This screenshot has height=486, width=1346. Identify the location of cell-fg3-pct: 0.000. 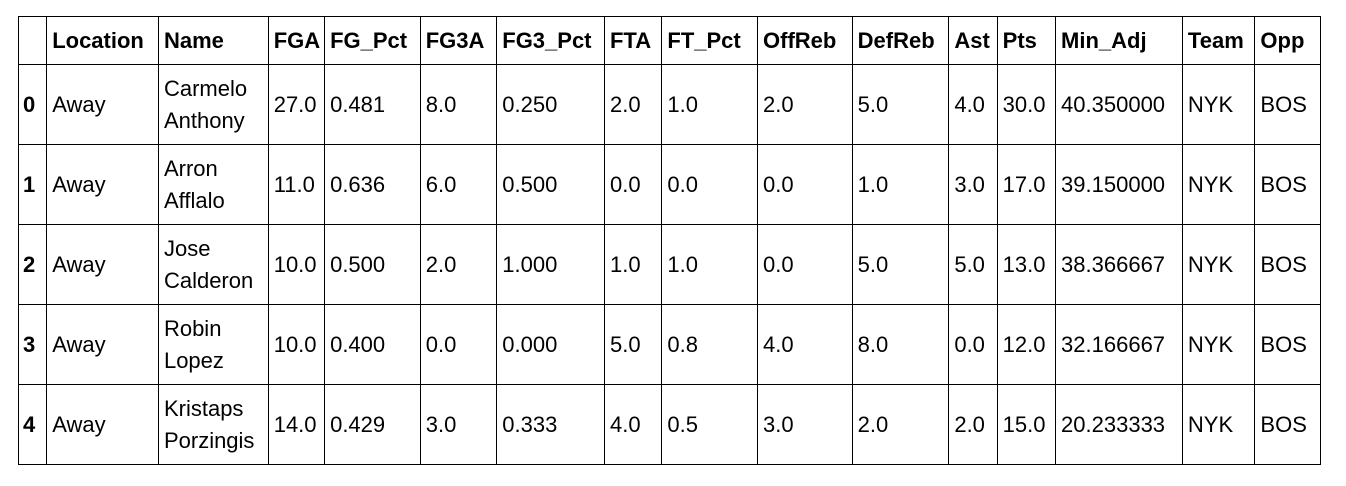
(550, 344).